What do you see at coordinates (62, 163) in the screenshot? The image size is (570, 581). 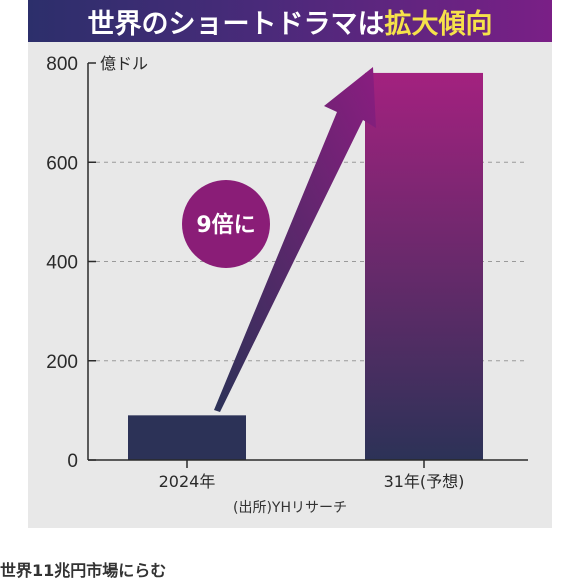 I see `y-tick-label: 600` at bounding box center [62, 163].